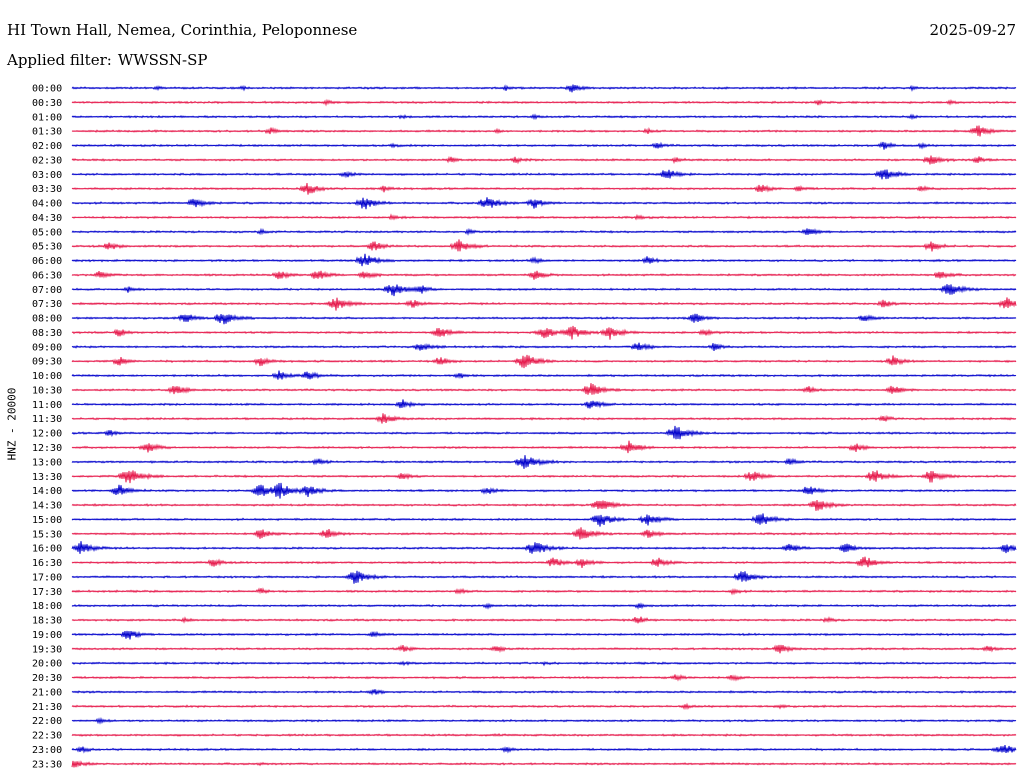 This screenshot has height=780, width=1024. I want to click on row-time-label: 19:00, so click(47, 635).